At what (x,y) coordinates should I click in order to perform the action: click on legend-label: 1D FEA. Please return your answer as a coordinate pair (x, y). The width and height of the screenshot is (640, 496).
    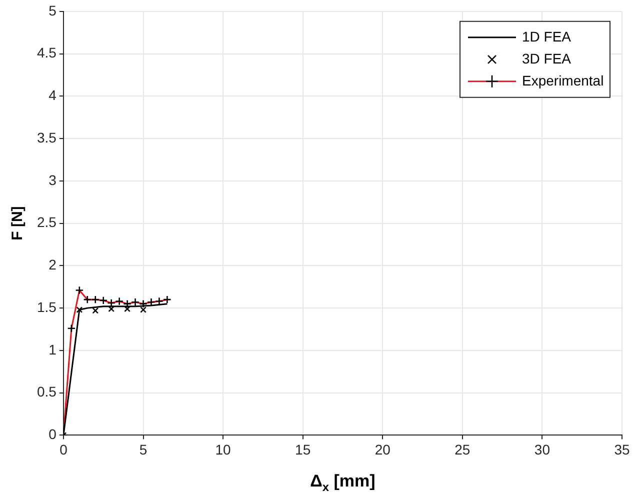
    Looking at the image, I should click on (547, 36).